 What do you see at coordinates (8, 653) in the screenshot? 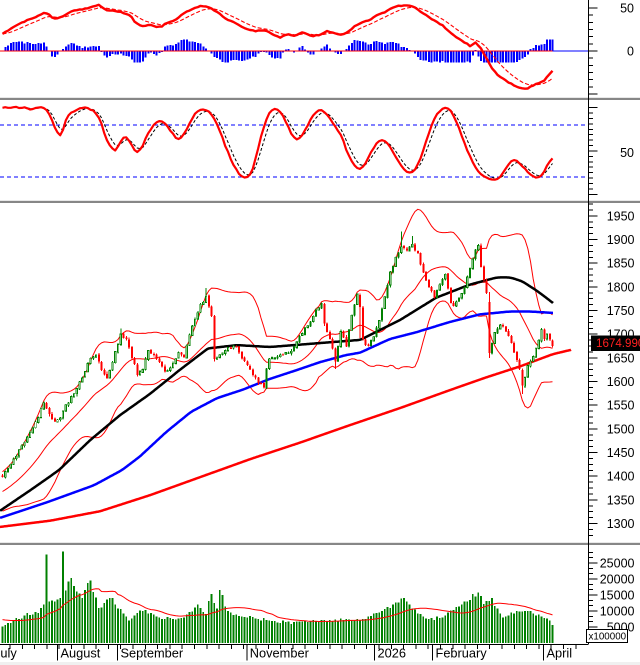
I see `svg-text: July` at bounding box center [8, 653].